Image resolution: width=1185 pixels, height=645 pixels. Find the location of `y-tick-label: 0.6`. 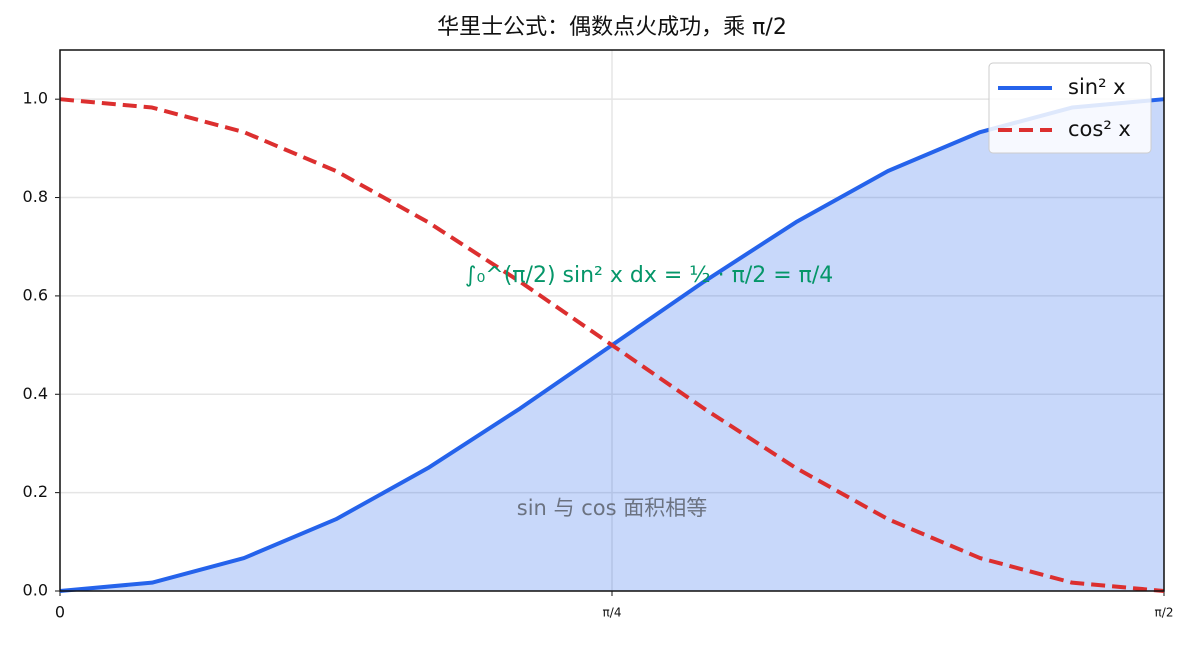

y-tick-label: 0.6 is located at coordinates (35, 294).